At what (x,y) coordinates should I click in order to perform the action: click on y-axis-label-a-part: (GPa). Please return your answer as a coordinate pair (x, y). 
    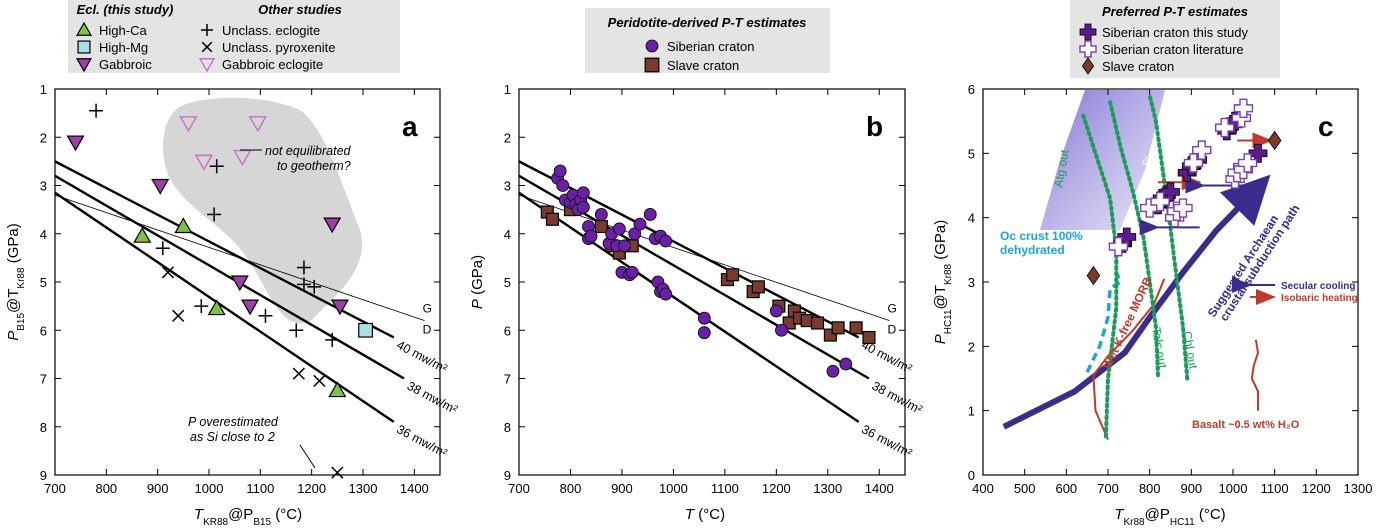
    Looking at the image, I should click on (13, 245).